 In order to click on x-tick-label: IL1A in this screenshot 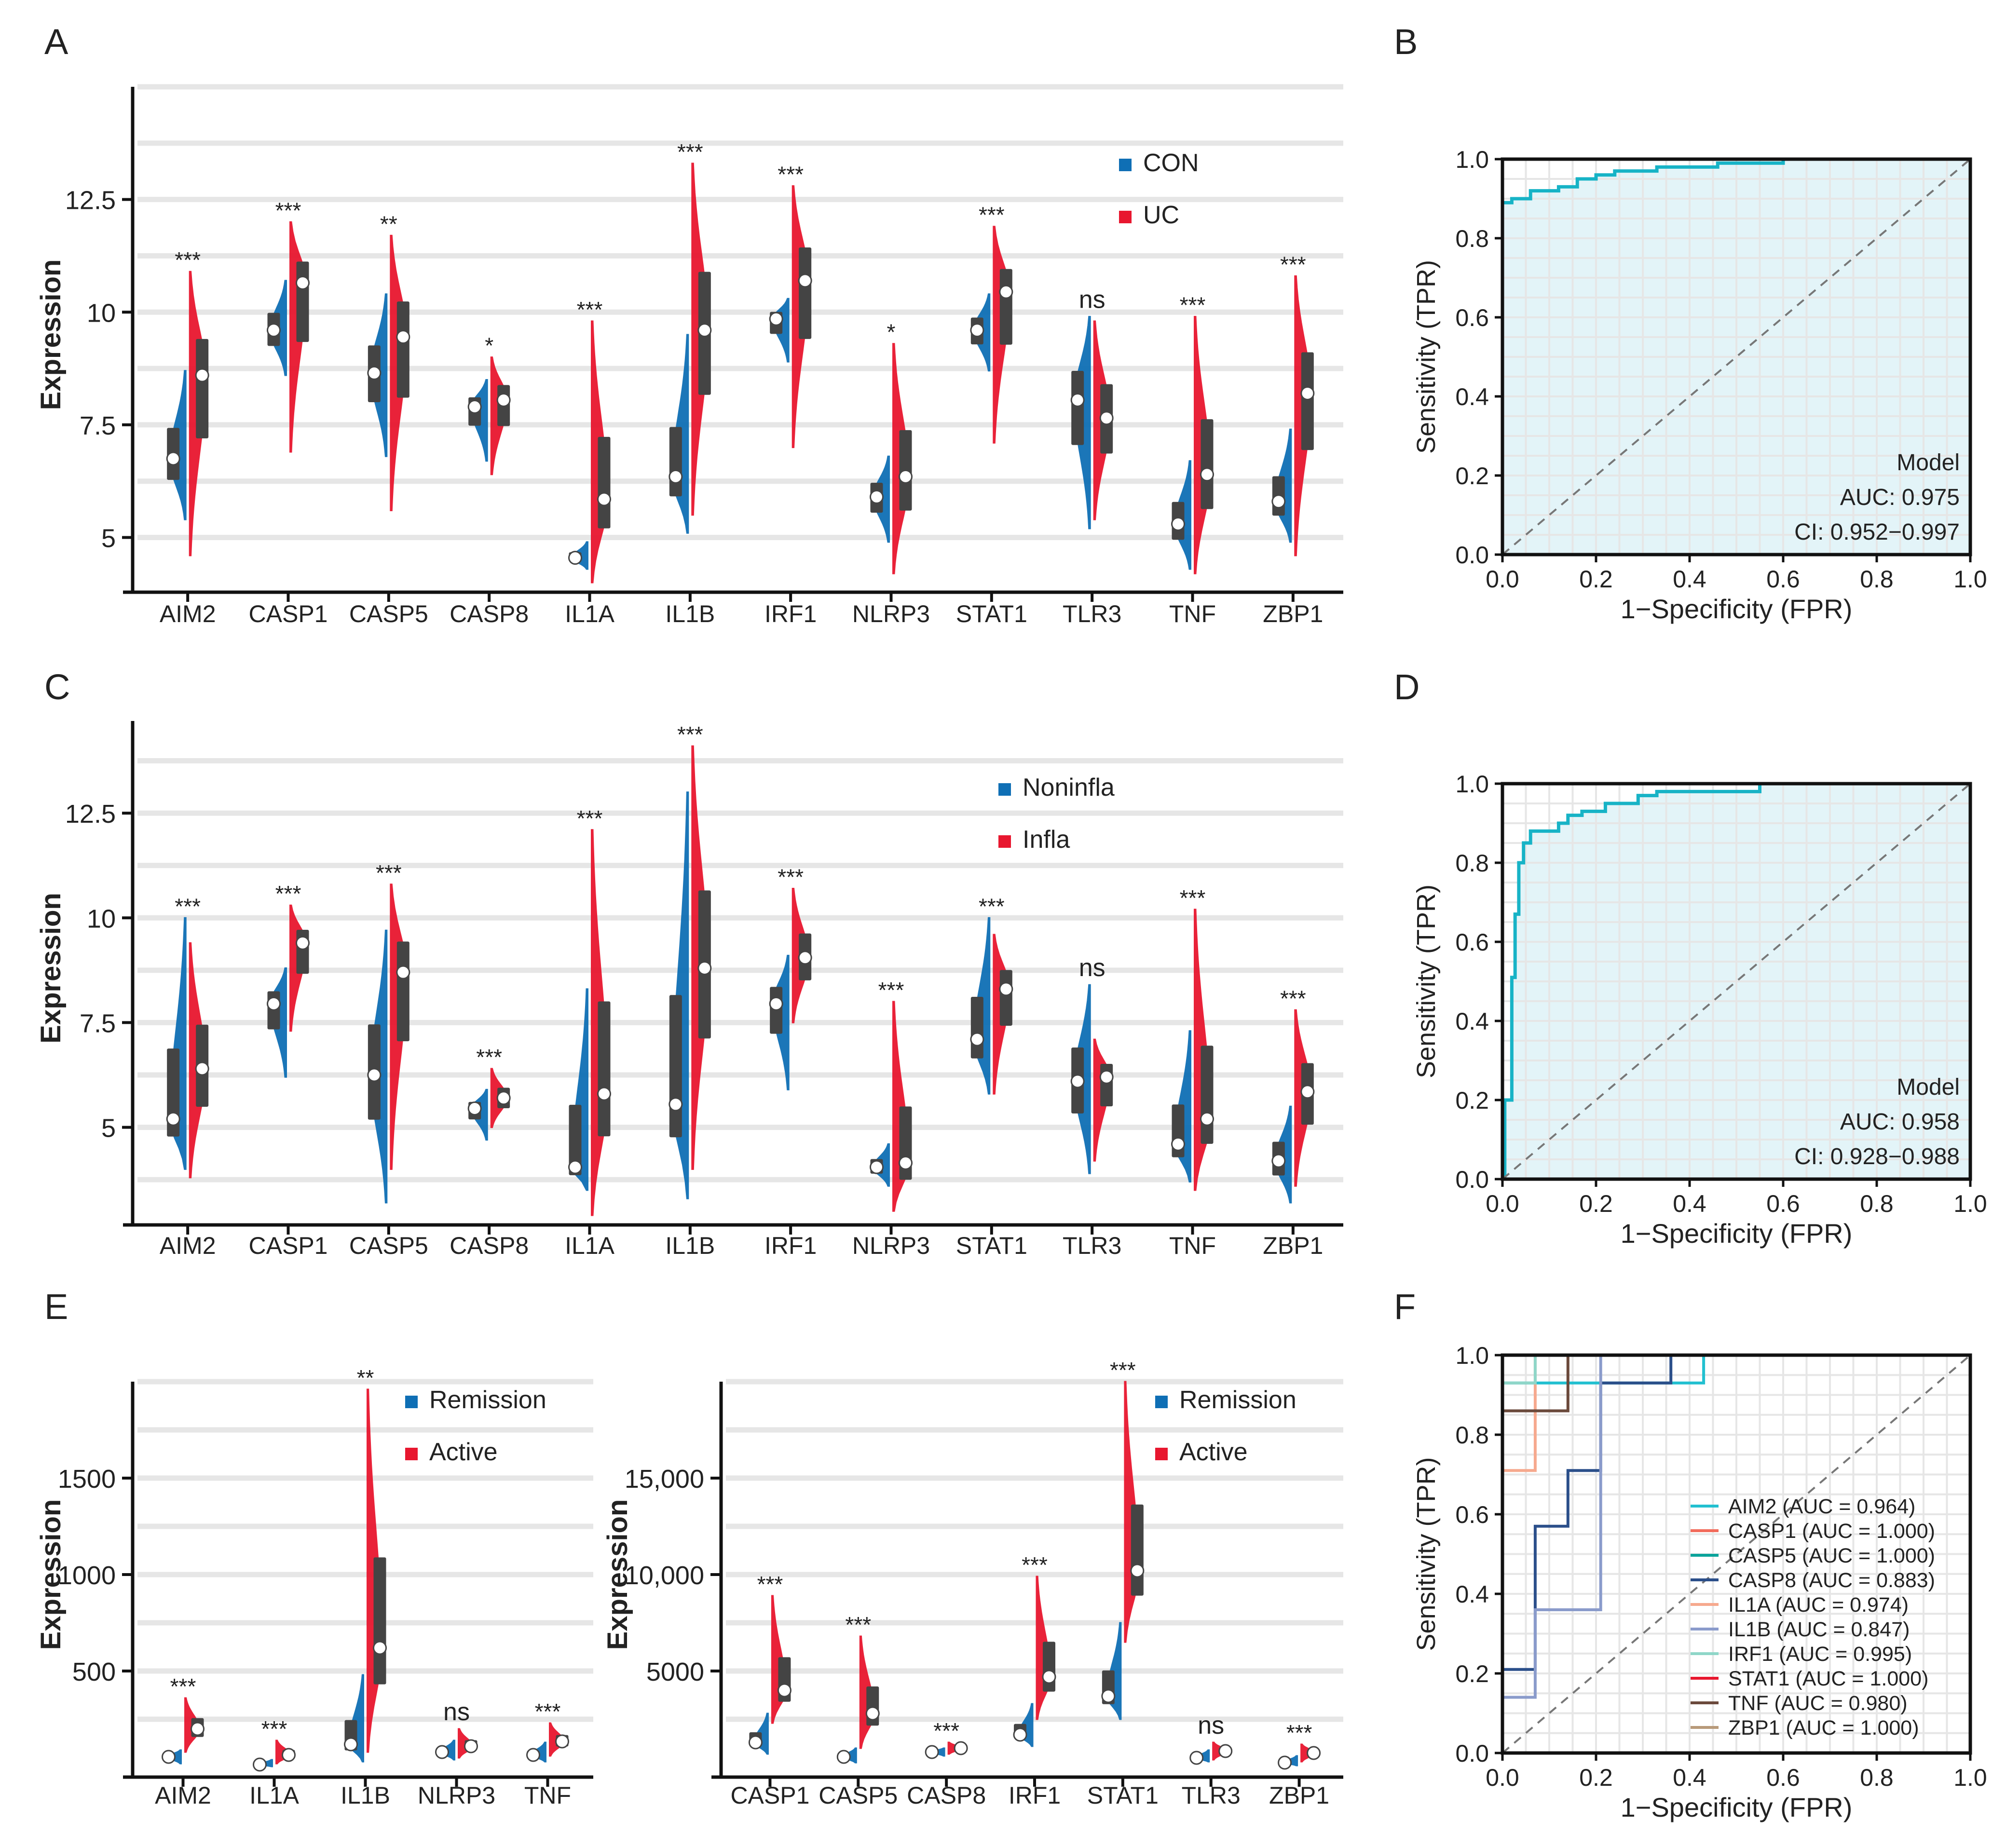, I will do `click(590, 1245)`.